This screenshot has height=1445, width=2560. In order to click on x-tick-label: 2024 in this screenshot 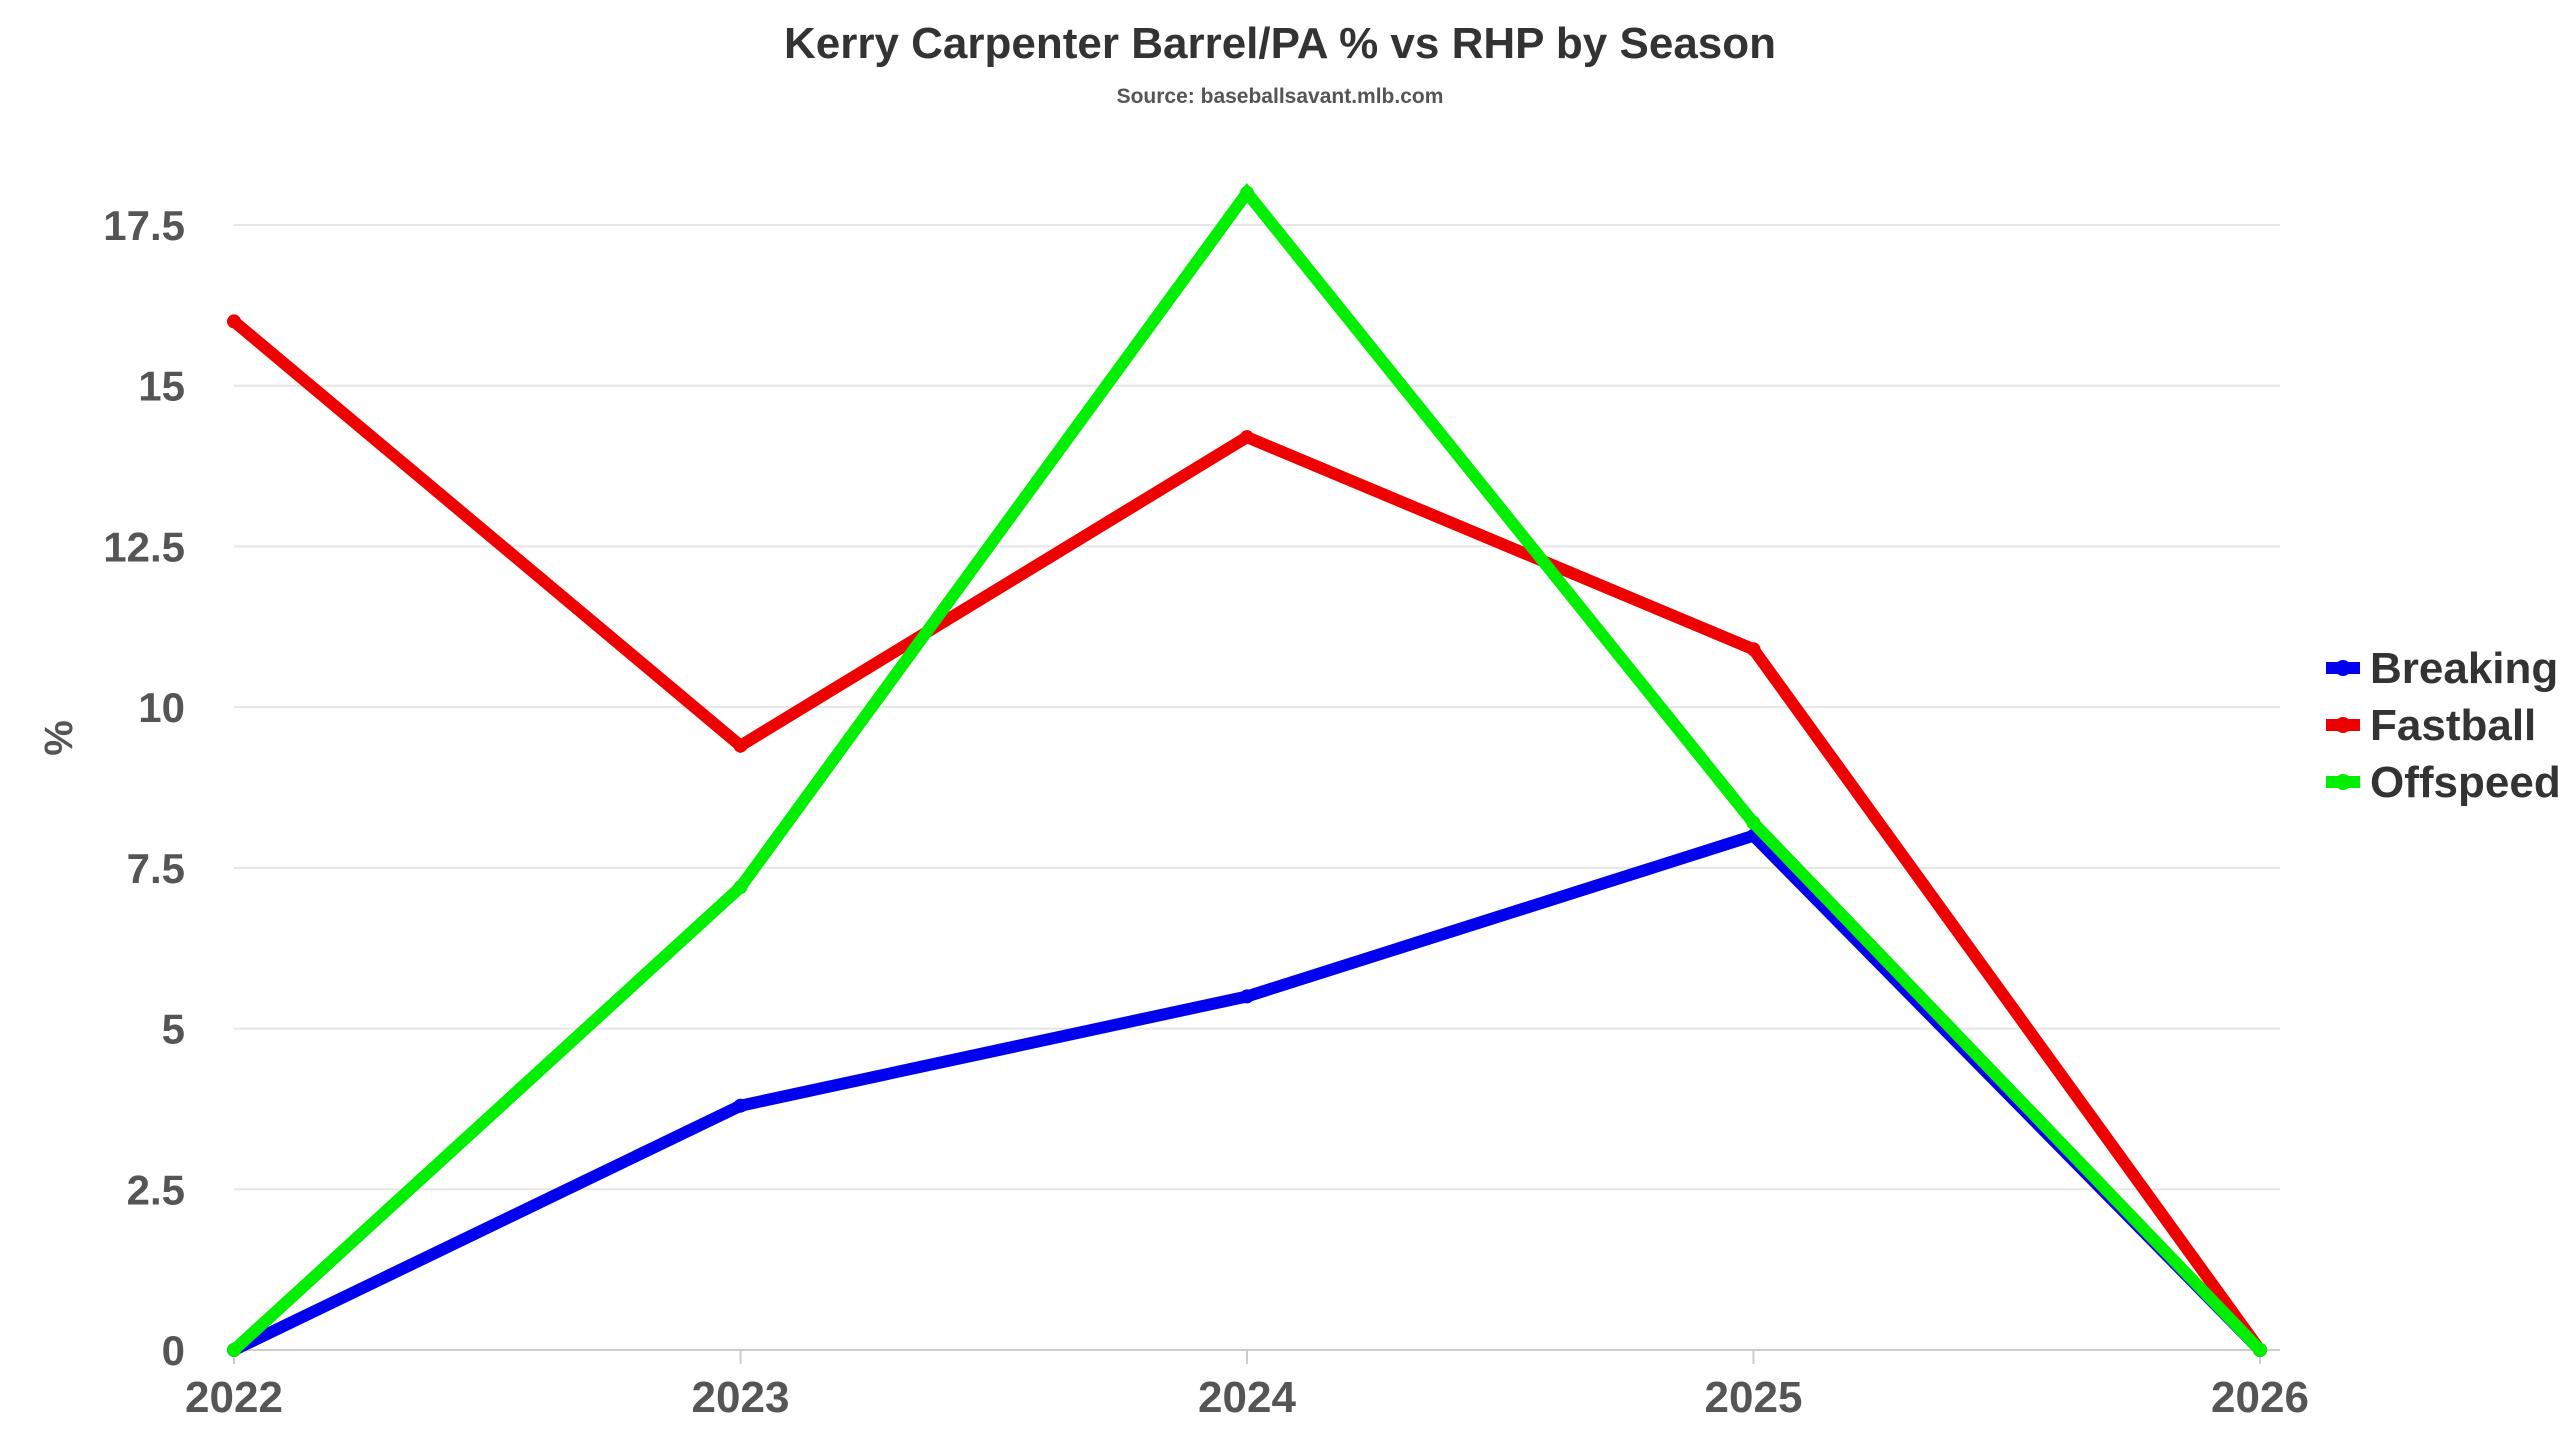, I will do `click(1247, 1397)`.